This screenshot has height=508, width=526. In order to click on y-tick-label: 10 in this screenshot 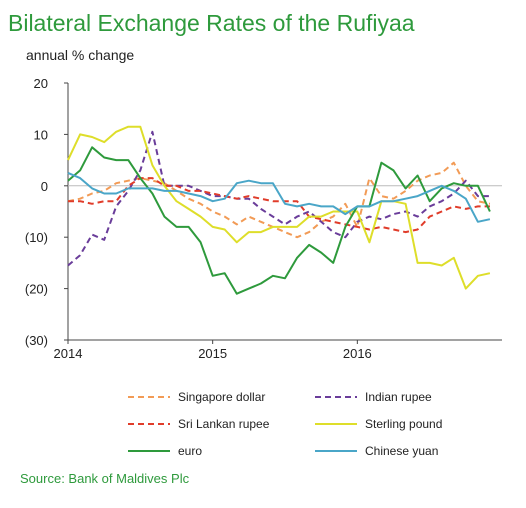, I will do `click(41, 134)`.